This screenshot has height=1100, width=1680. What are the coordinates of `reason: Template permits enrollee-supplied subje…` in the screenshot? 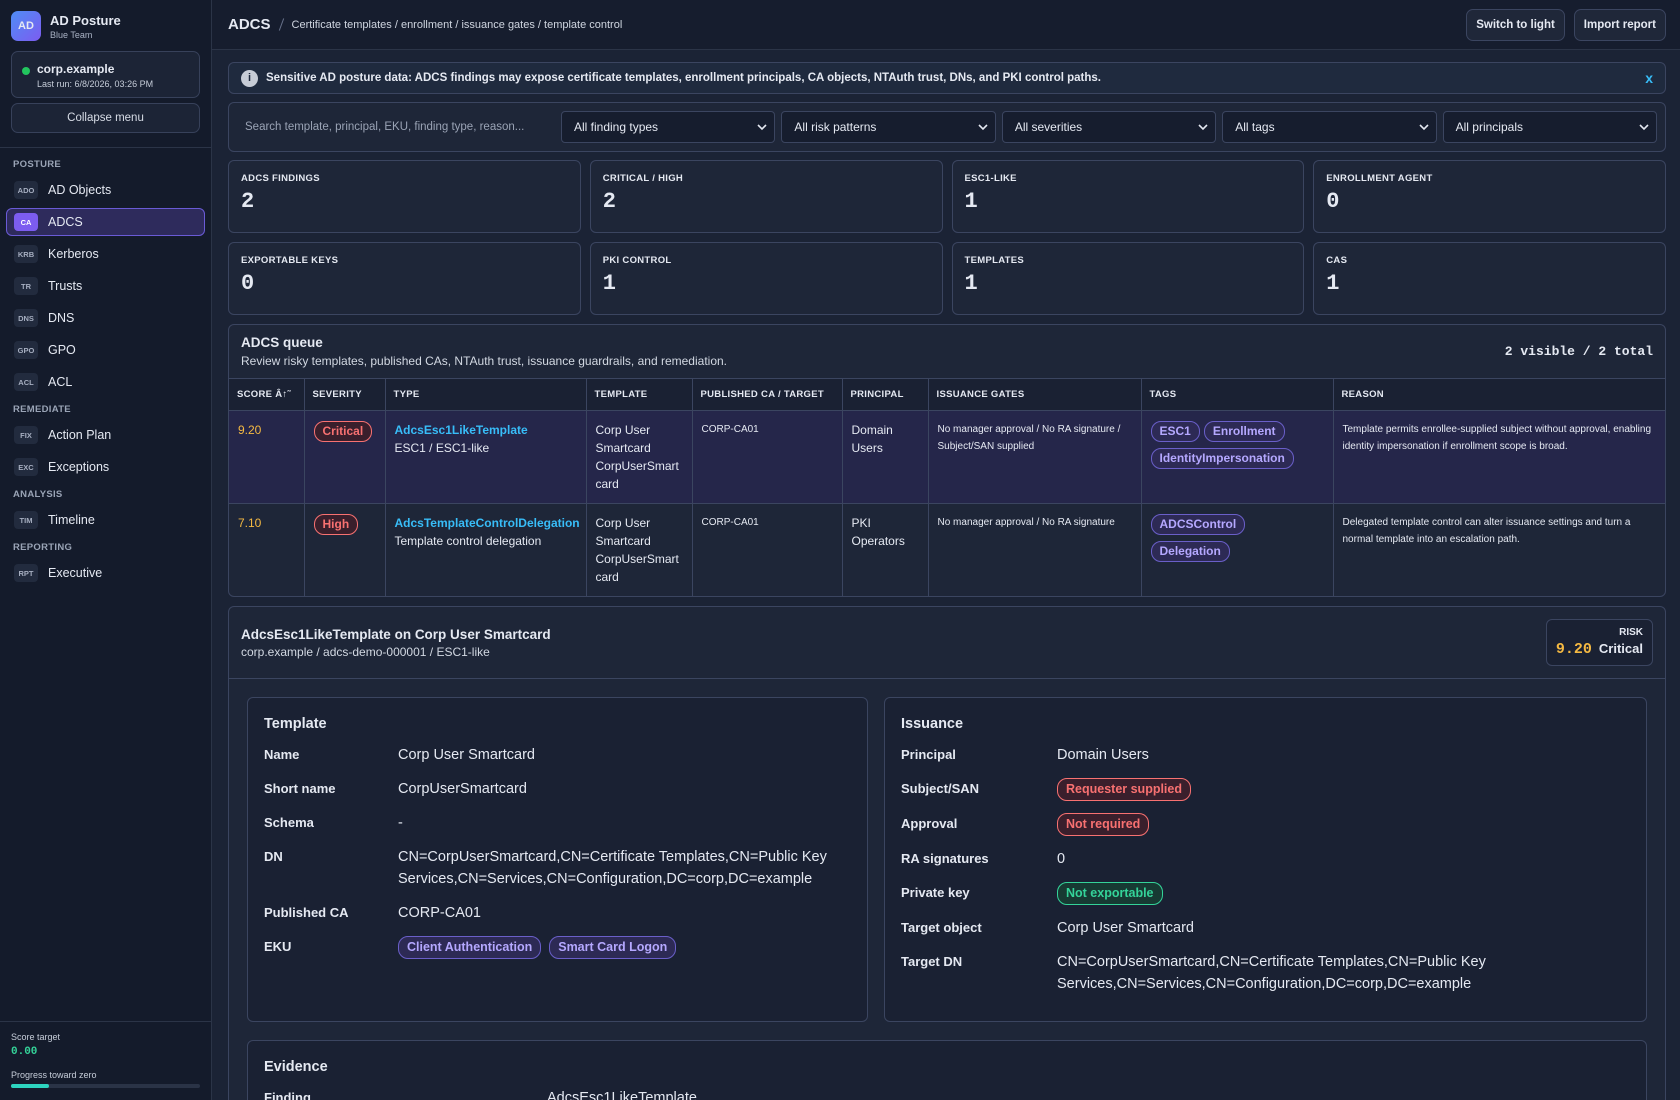 It's located at (1497, 438).